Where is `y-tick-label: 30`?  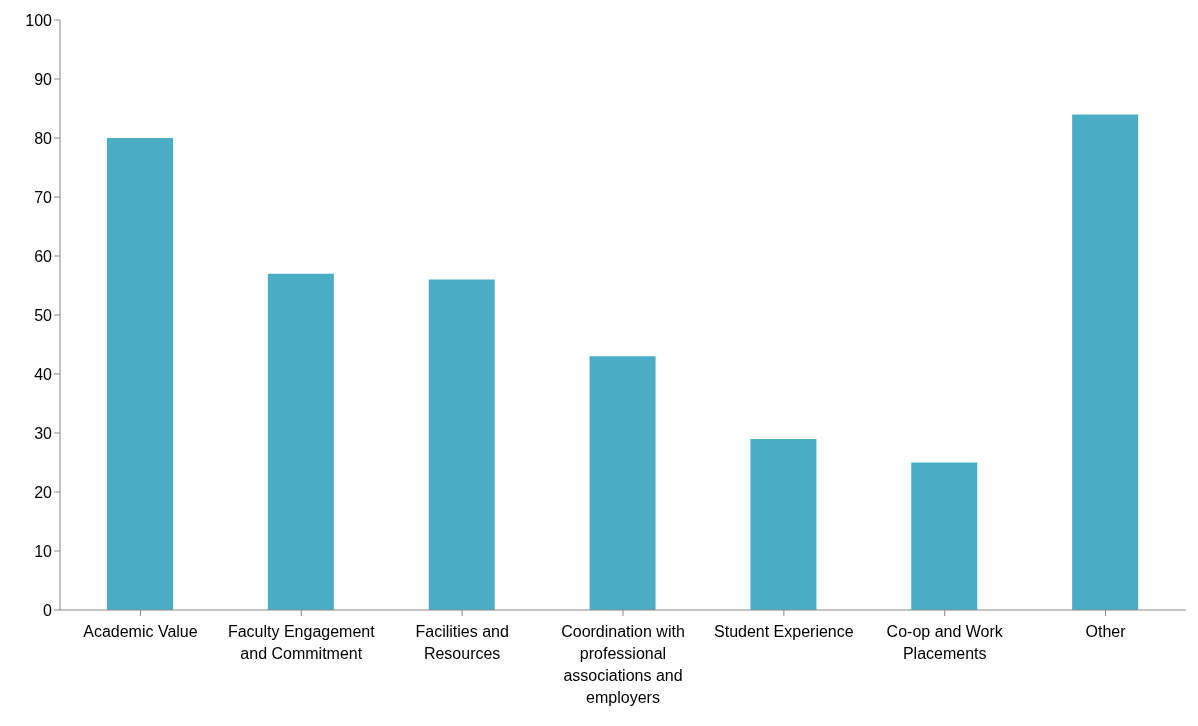
y-tick-label: 30 is located at coordinates (43, 433).